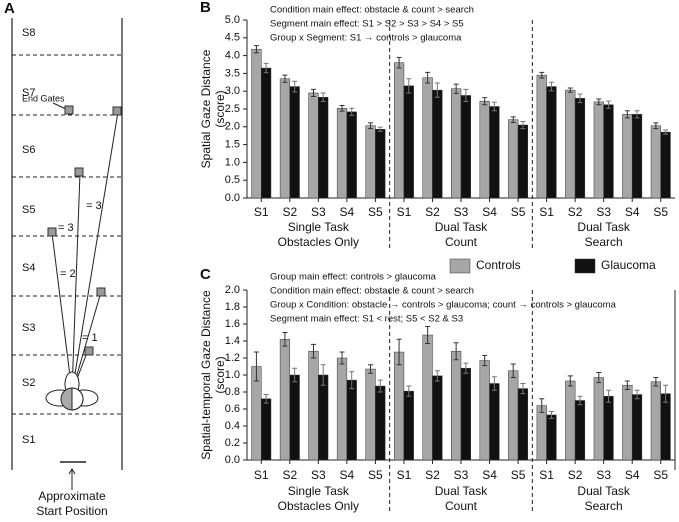 The width and height of the screenshot is (679, 522). What do you see at coordinates (9, 8) in the screenshot?
I see `panel-label: A` at bounding box center [9, 8].